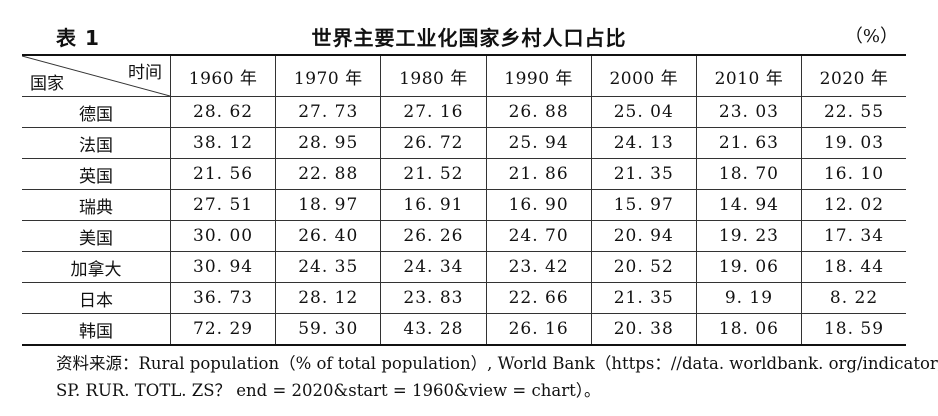  I want to click on value-cell: 26. 26, so click(433, 236).